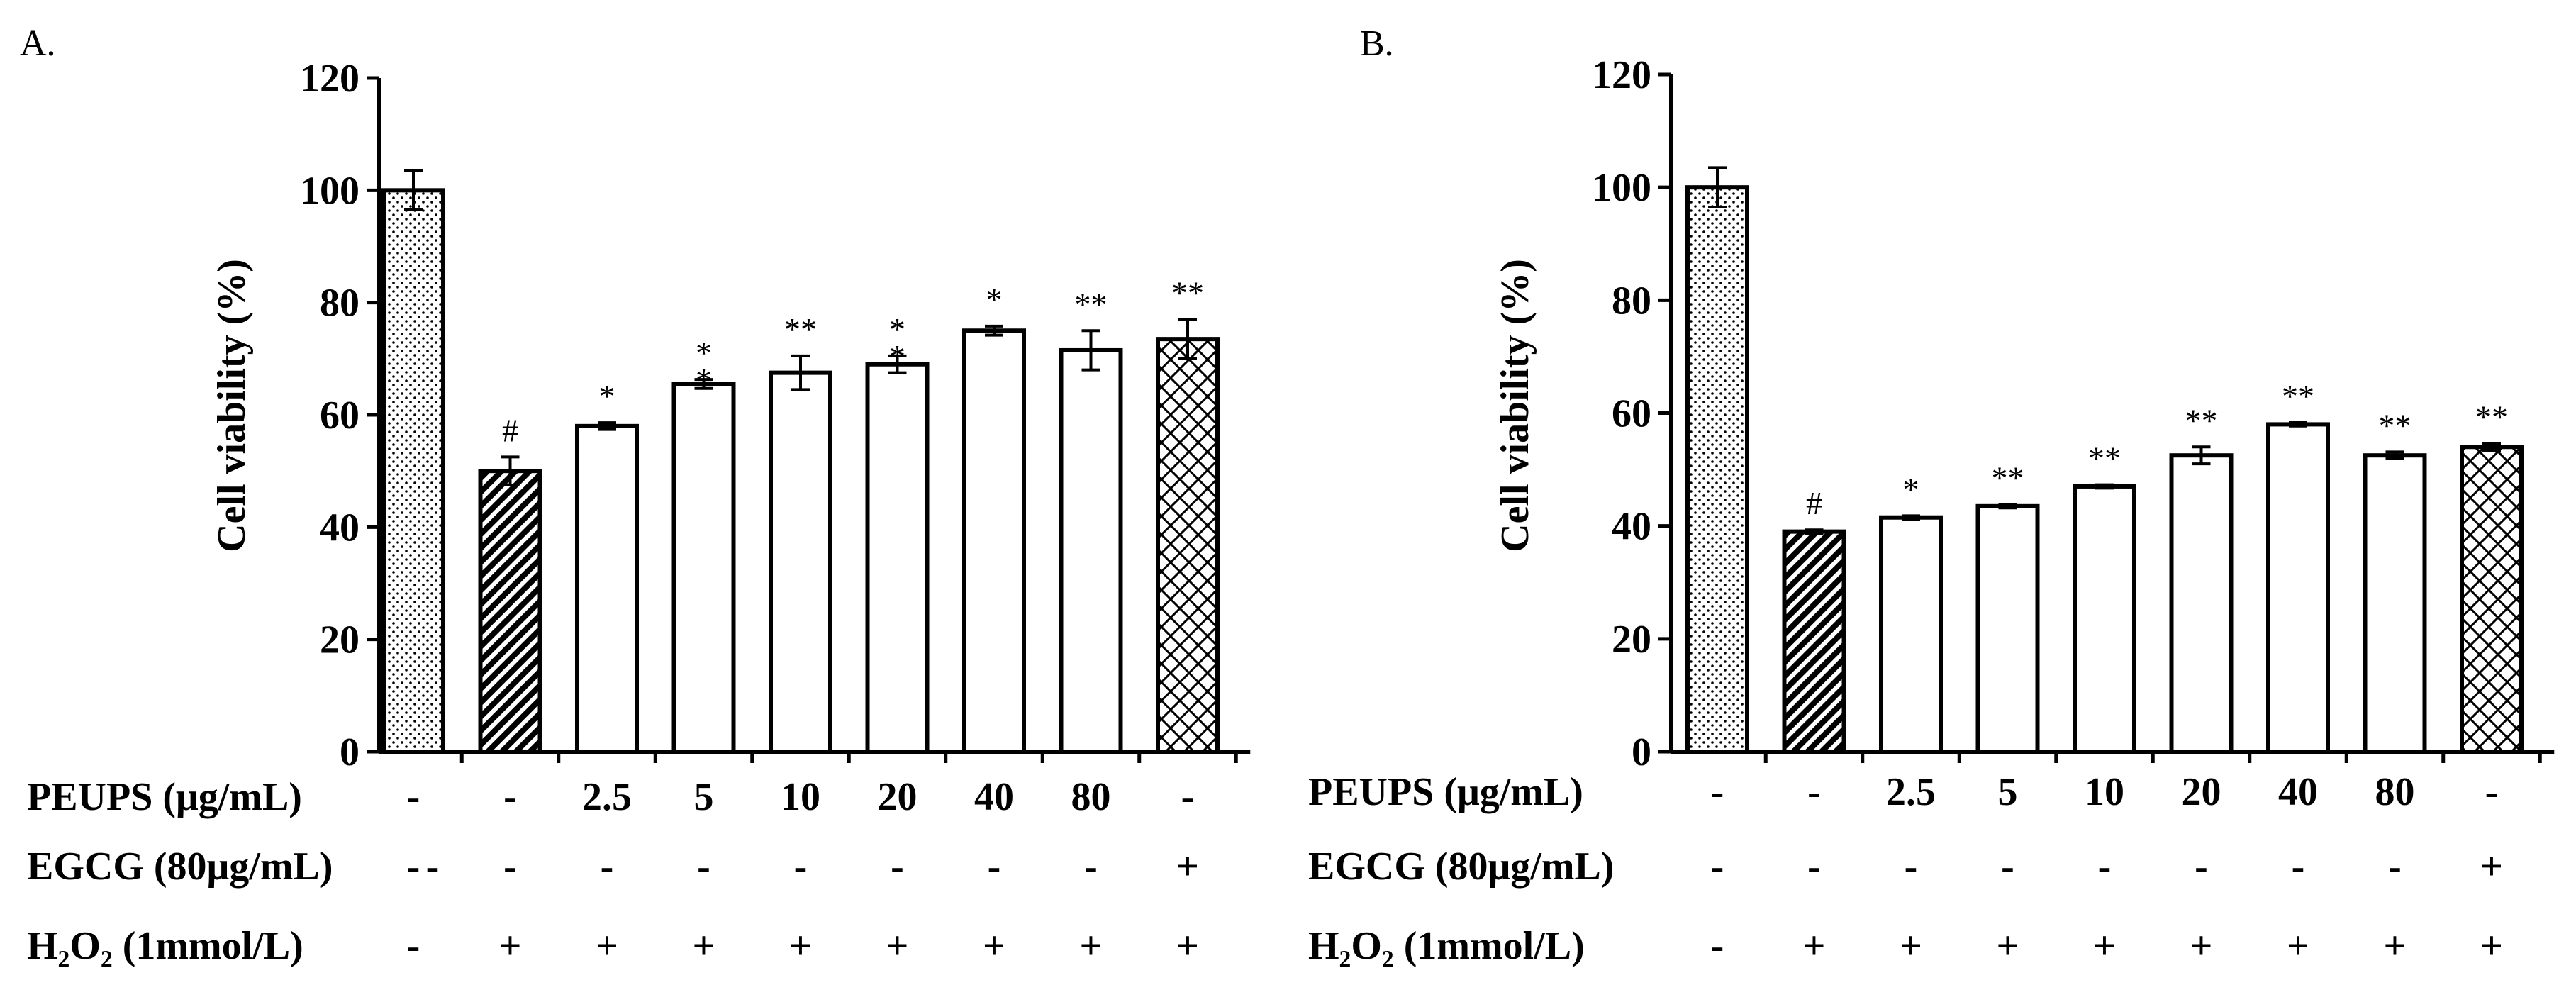 Image resolution: width=2576 pixels, height=1002 pixels. Describe the element at coordinates (329, 79) in the screenshot. I see `y-tick-label: 120` at that location.